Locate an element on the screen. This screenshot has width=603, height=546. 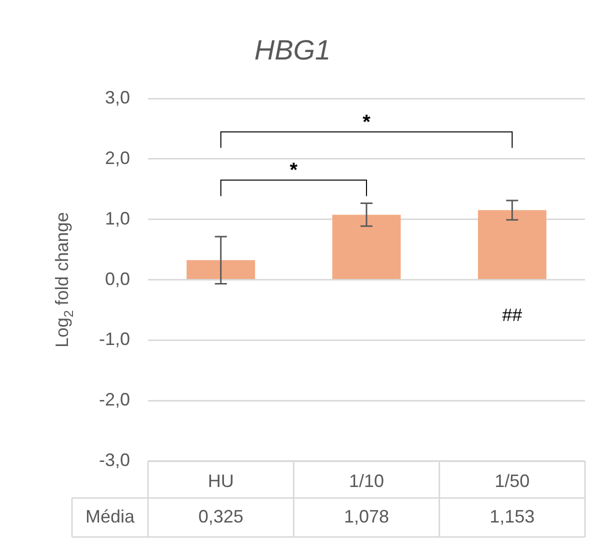
y-tick-label: 0,0 is located at coordinates (117, 278).